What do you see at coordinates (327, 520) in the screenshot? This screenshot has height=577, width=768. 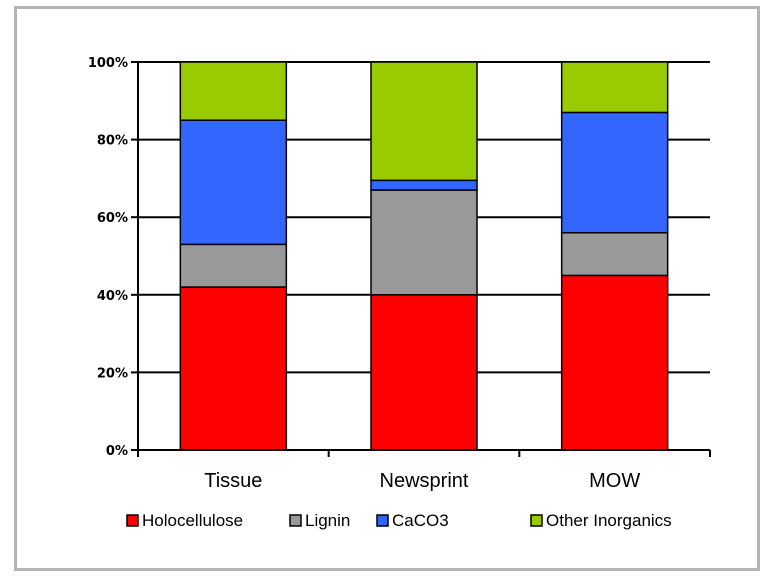 I see `legend-label: Lignin` at bounding box center [327, 520].